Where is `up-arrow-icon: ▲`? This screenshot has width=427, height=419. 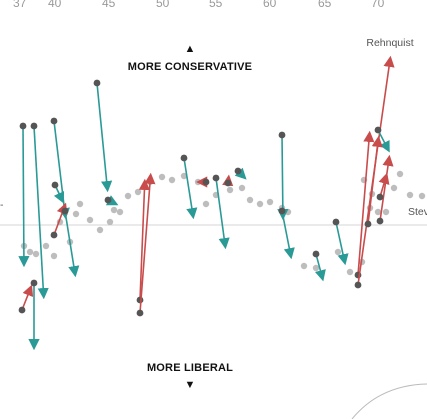 up-arrow-icon: ▲ is located at coordinates (189, 49).